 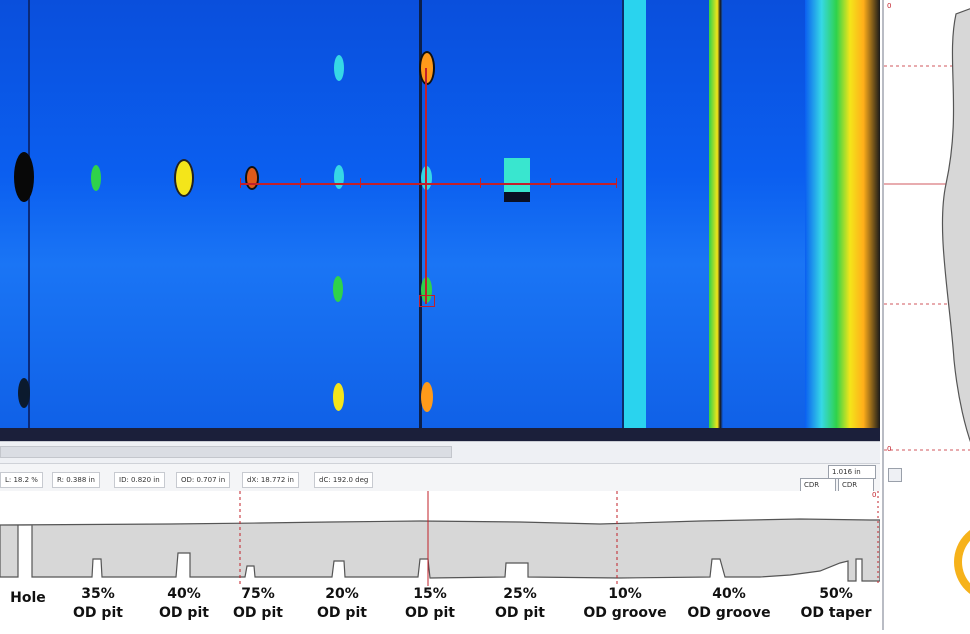 I want to click on cursor-tick-right, so click(x=616, y=183).